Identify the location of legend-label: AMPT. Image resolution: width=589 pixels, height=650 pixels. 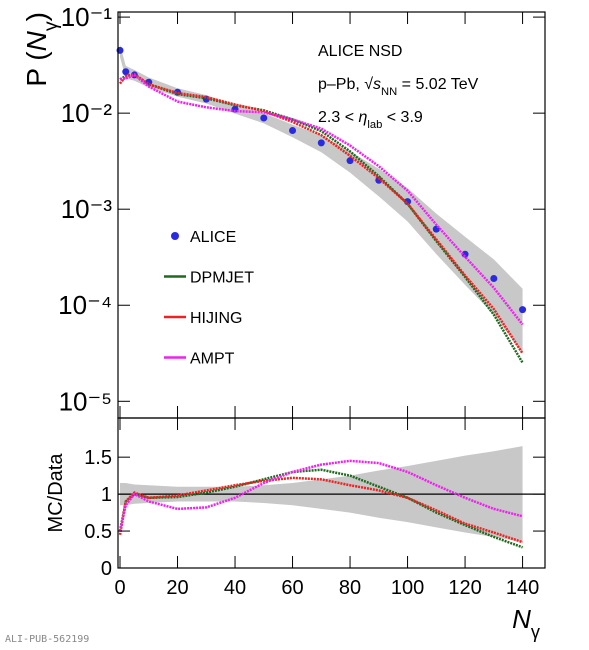
(212, 359).